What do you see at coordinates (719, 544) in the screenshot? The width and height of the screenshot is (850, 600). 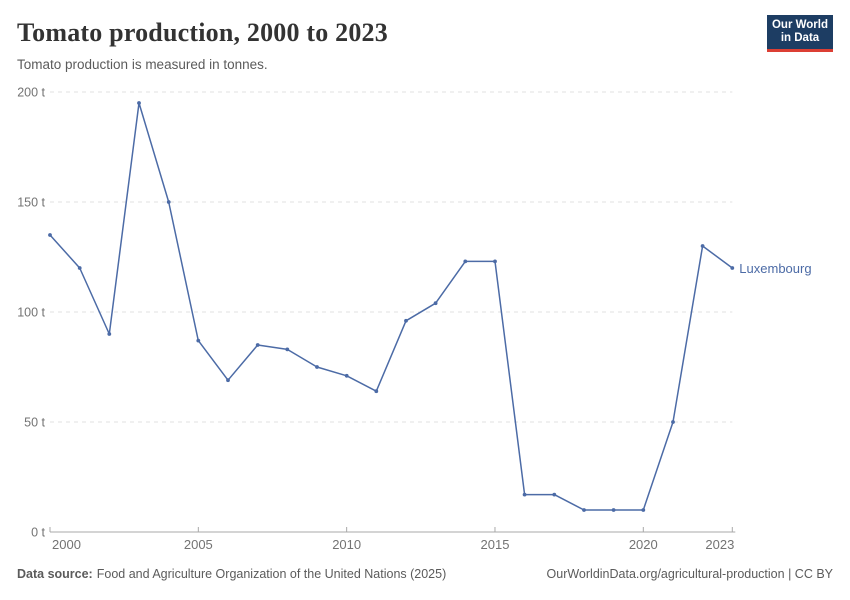 I see `x-tick-label: 2023` at bounding box center [719, 544].